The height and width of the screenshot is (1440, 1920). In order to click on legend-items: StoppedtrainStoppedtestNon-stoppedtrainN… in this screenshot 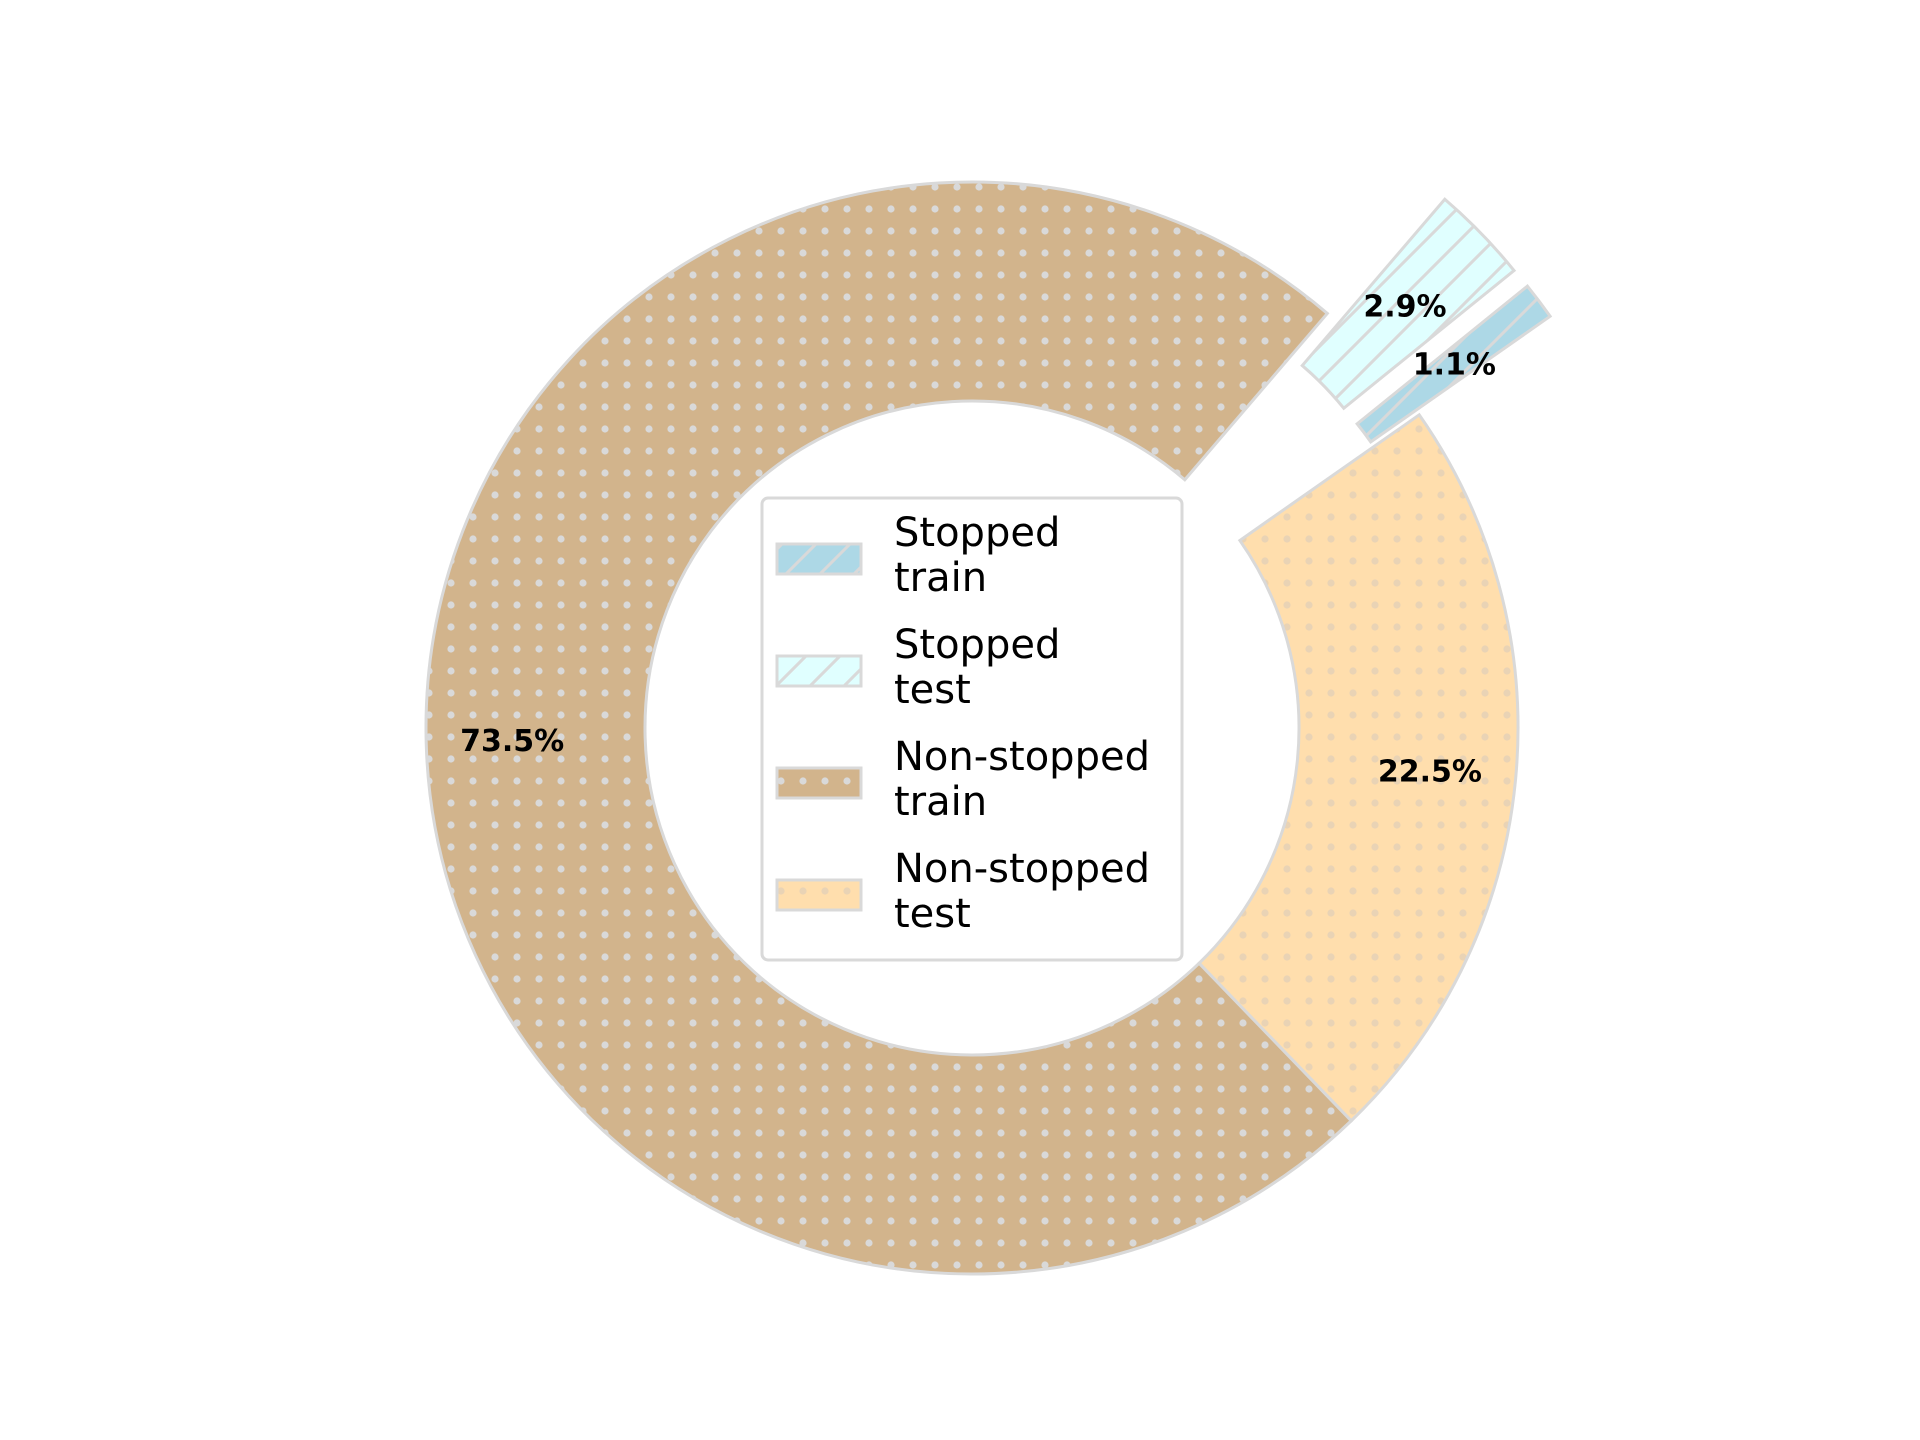, I will do `click(962, 723)`.